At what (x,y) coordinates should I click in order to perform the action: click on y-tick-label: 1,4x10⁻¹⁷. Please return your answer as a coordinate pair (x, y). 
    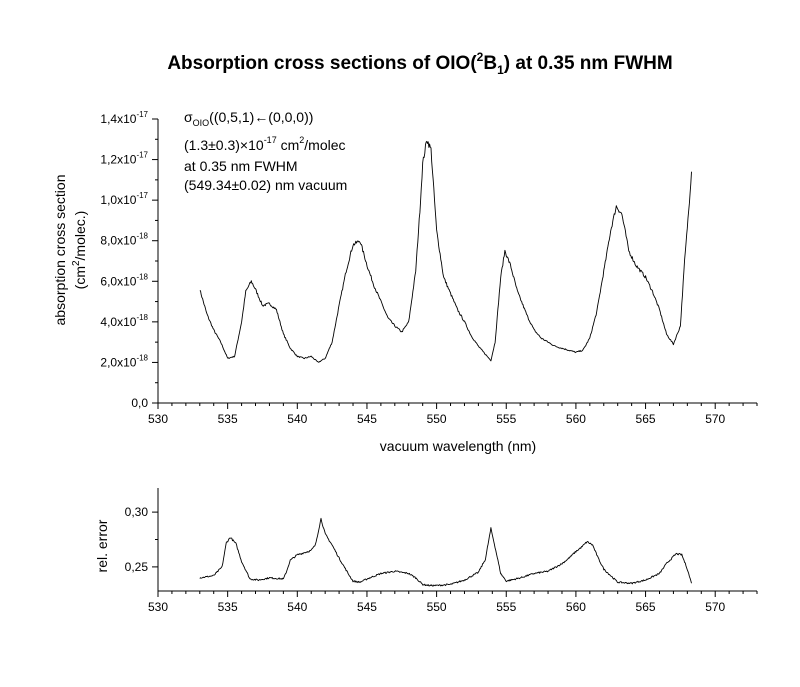
    Looking at the image, I should click on (124, 118).